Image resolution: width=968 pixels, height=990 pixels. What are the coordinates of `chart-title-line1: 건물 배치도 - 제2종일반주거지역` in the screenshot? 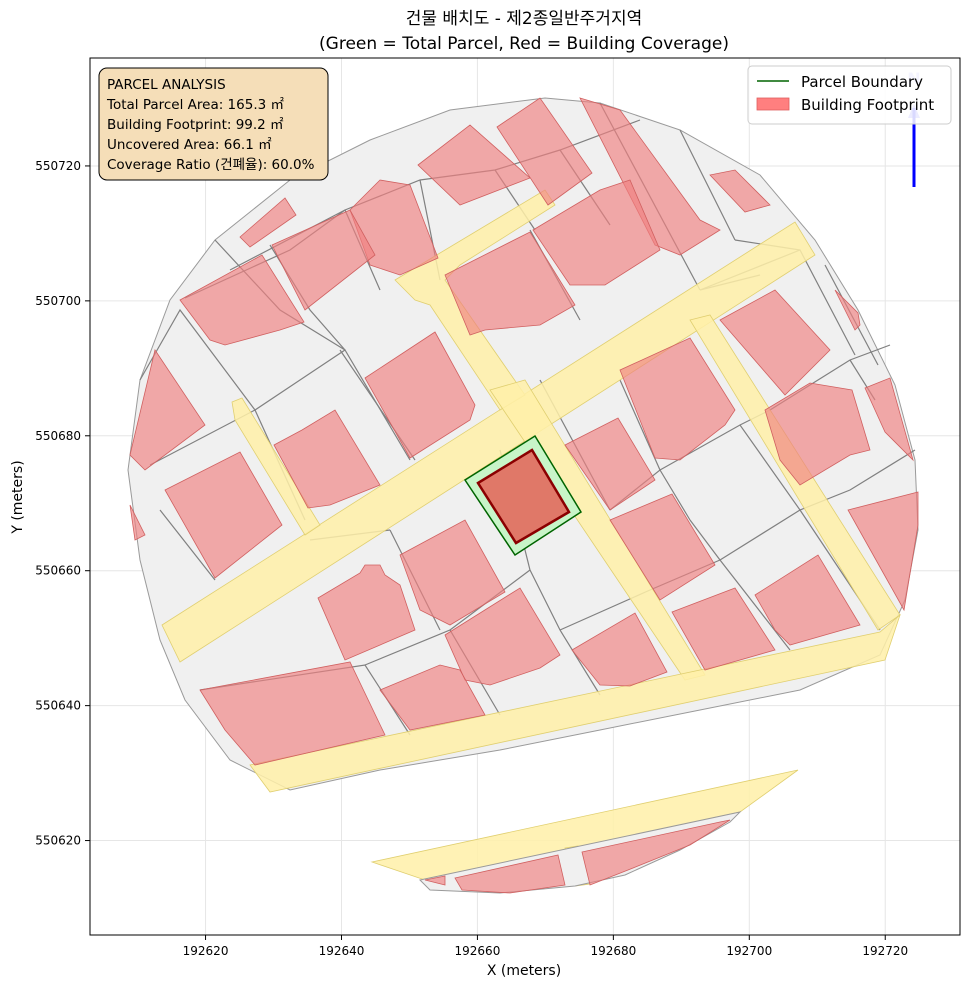 It's located at (524, 19).